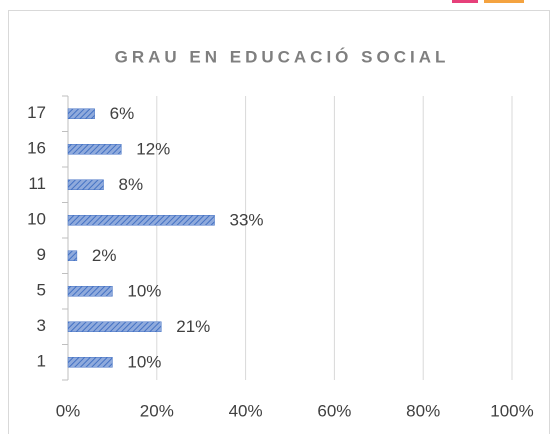 This screenshot has height=434, width=560. Describe the element at coordinates (157, 410) in the screenshot. I see `x-tick-label: 20%` at that location.